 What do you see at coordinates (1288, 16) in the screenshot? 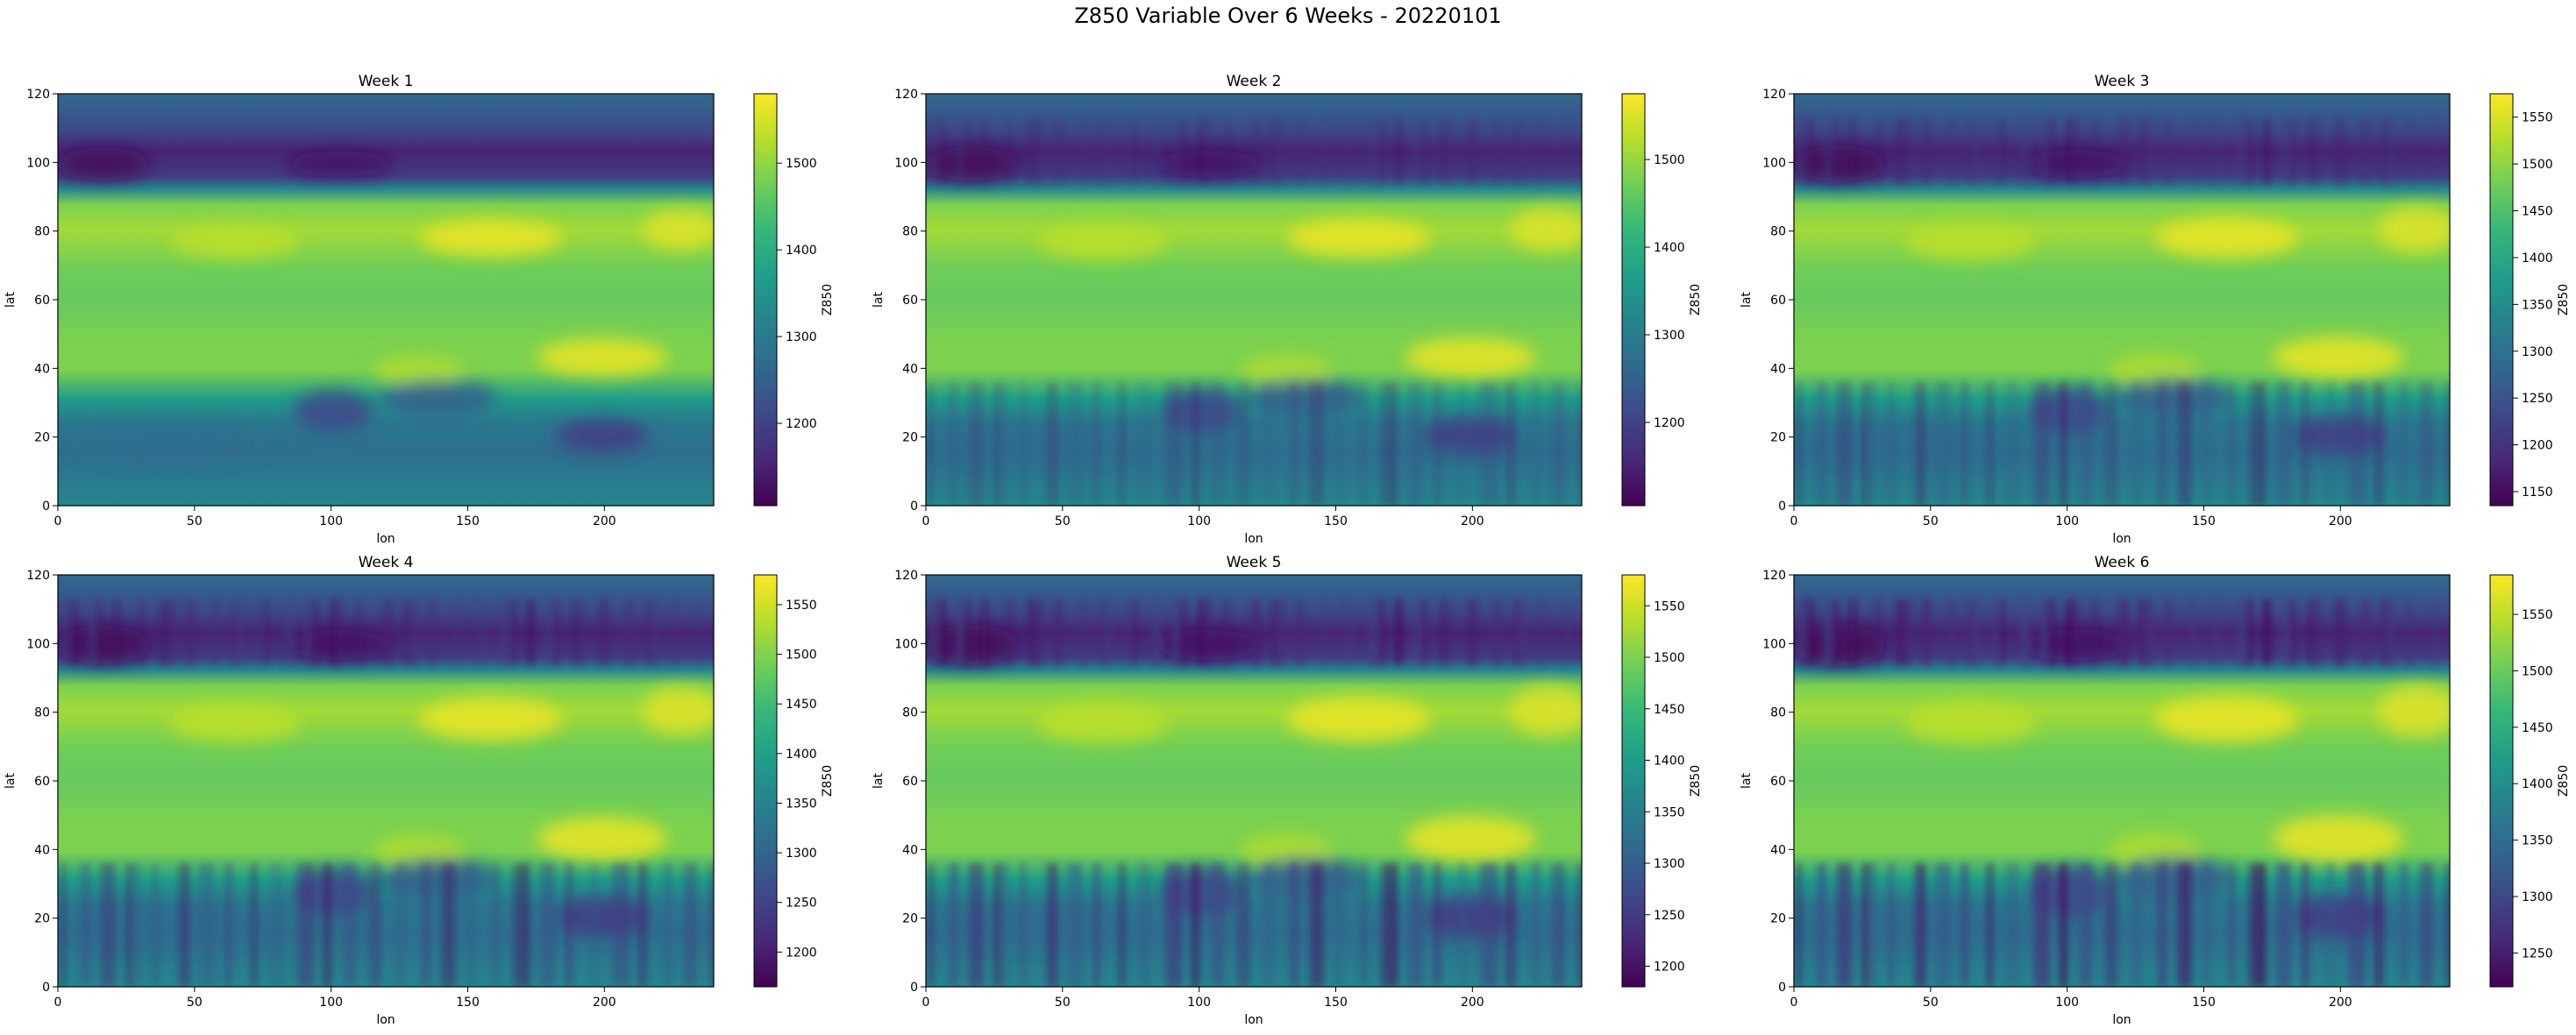
I see `figure-title: Z850 Variable Over 6 Weeks - 20220101` at bounding box center [1288, 16].